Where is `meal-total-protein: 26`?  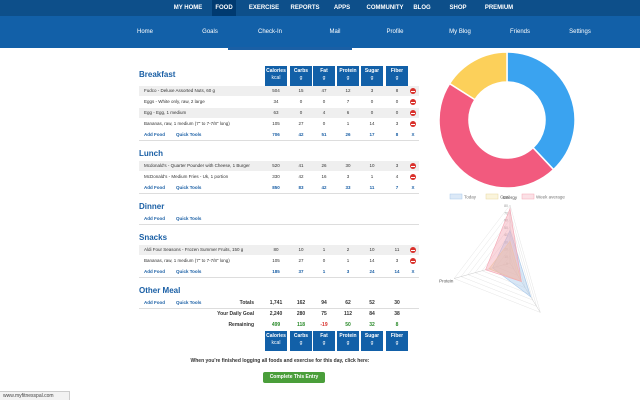 meal-total-protein: 26 is located at coordinates (348, 134).